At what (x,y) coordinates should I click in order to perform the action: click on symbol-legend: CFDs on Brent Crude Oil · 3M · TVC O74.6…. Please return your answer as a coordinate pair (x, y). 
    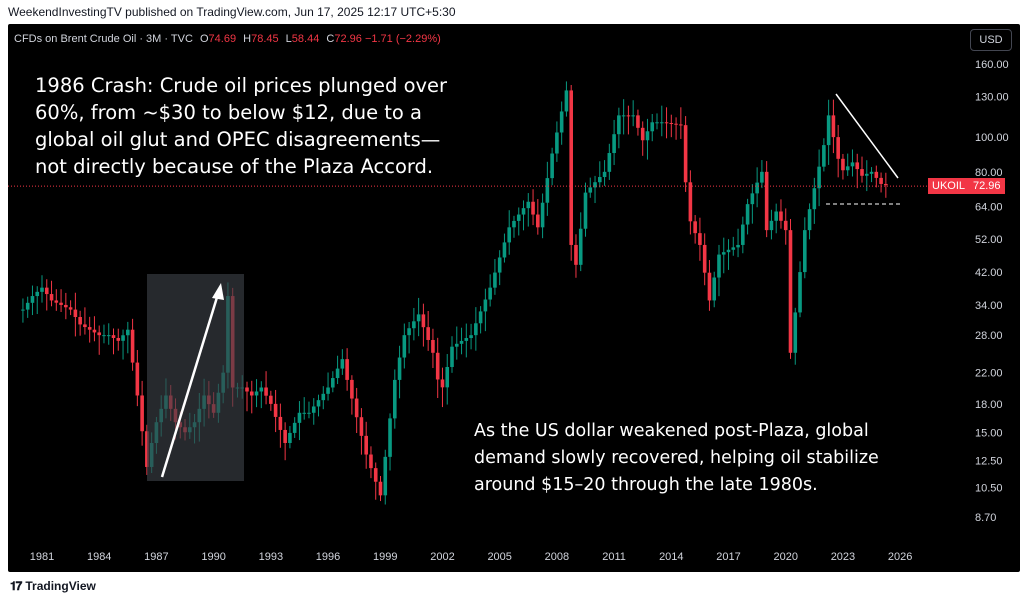
    Looking at the image, I should click on (227, 39).